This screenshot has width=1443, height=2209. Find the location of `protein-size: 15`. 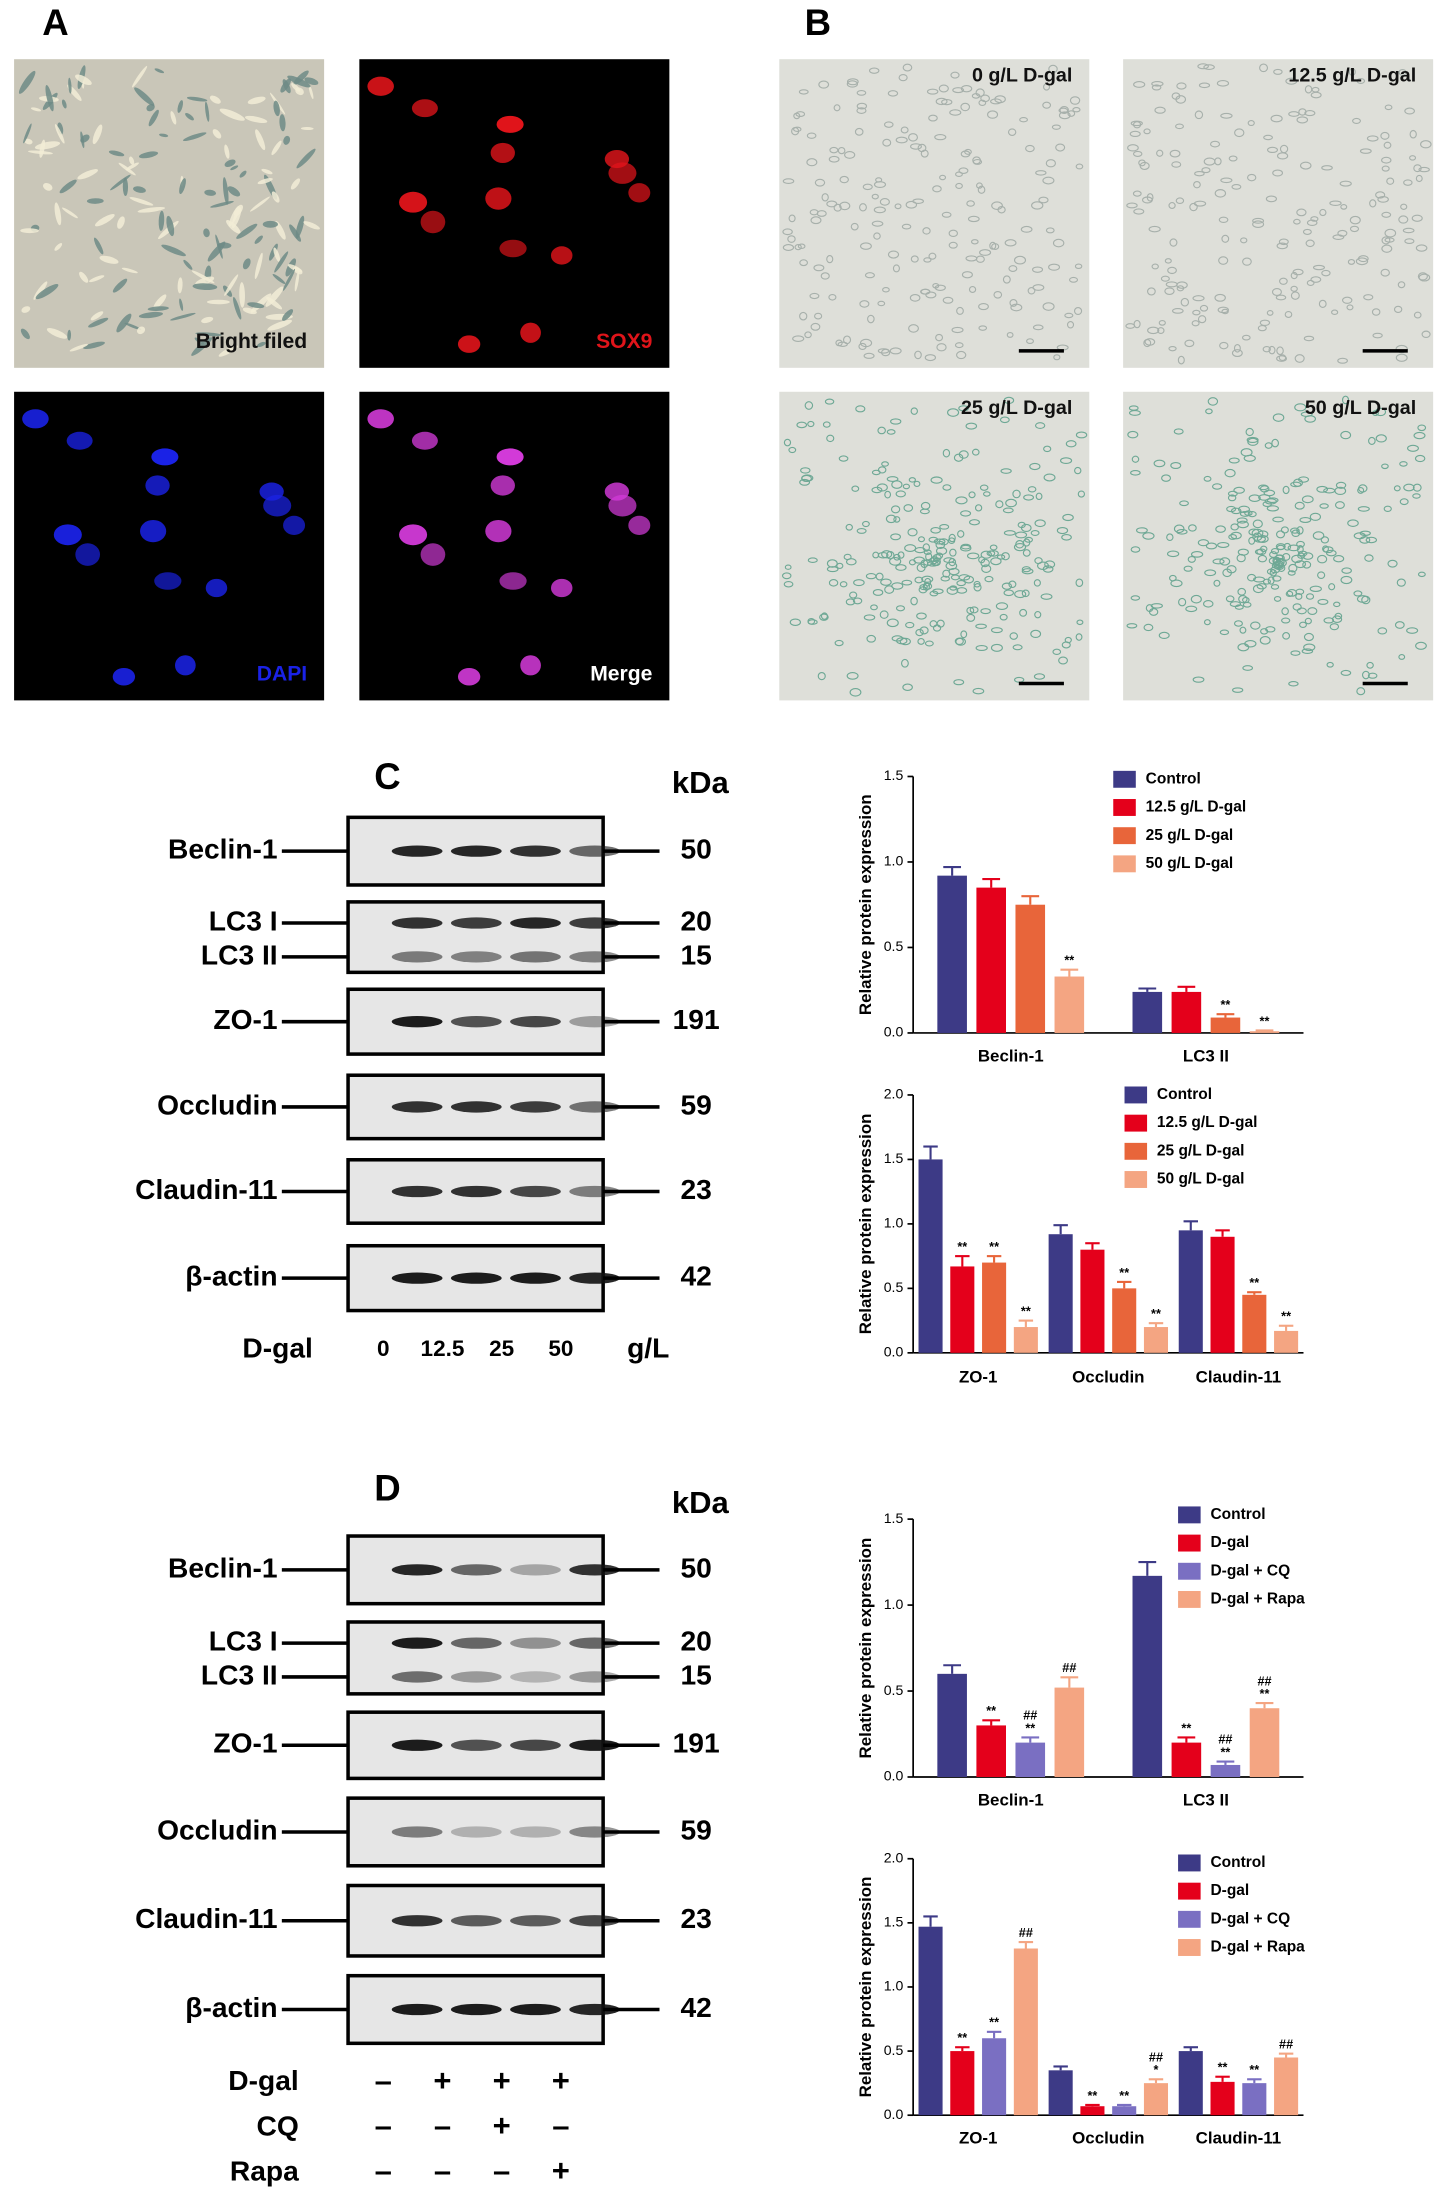

protein-size: 15 is located at coordinates (695, 1674).